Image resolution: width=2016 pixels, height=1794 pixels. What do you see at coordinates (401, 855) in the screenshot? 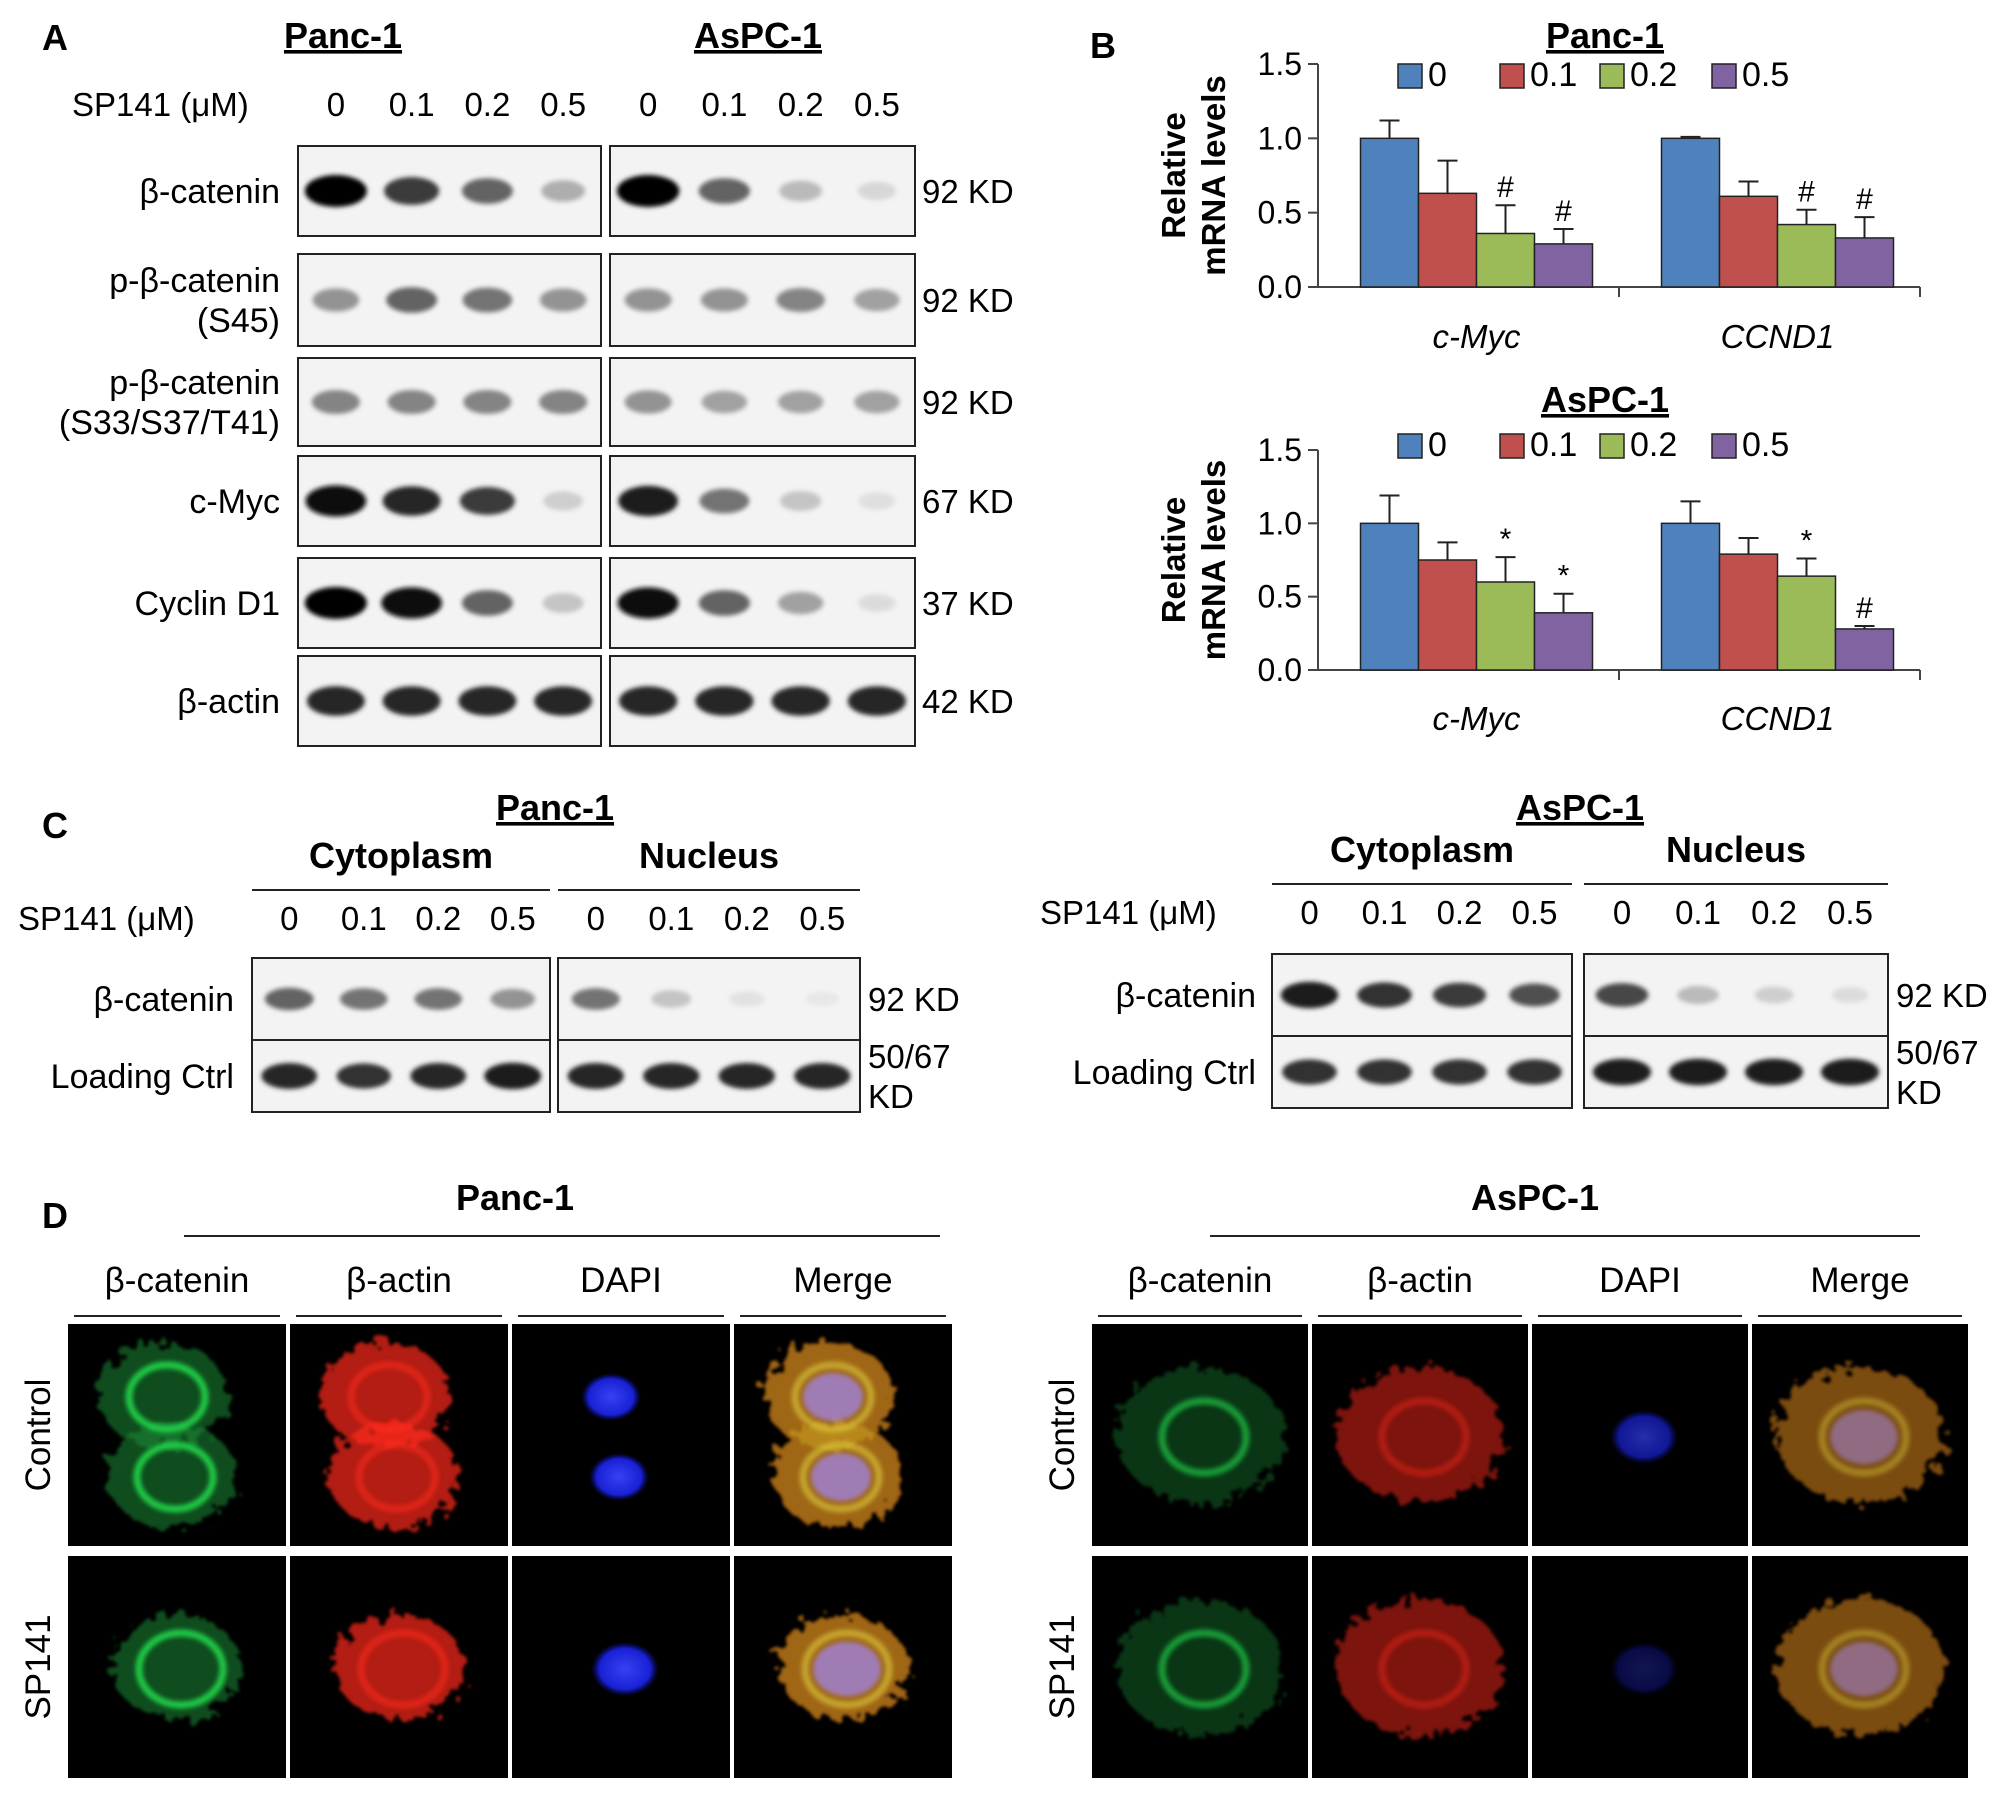
I see `fraction-label: Cytoplasm` at bounding box center [401, 855].